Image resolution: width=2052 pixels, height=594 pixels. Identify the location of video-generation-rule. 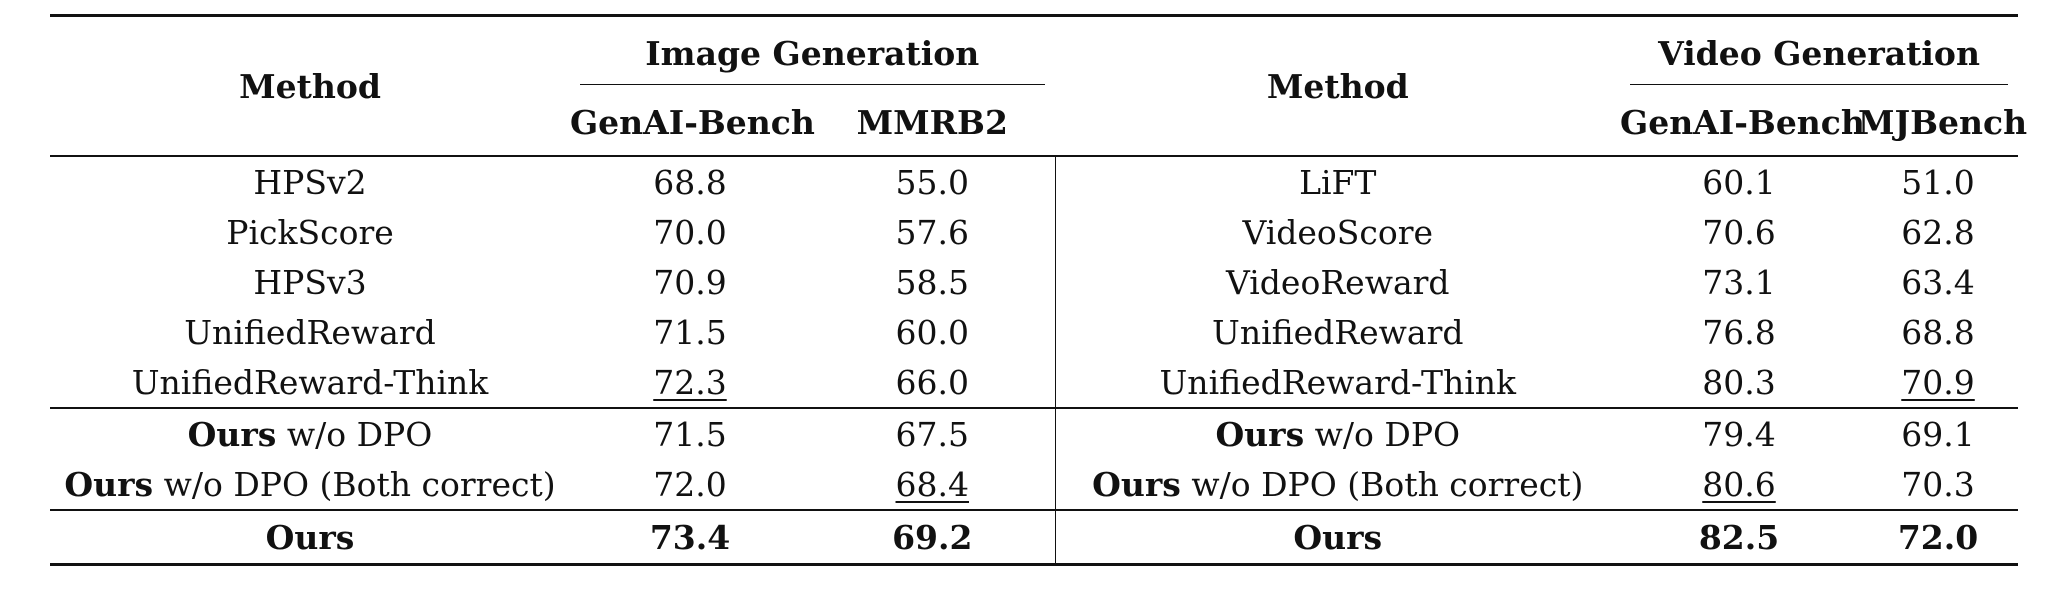
(1819, 84).